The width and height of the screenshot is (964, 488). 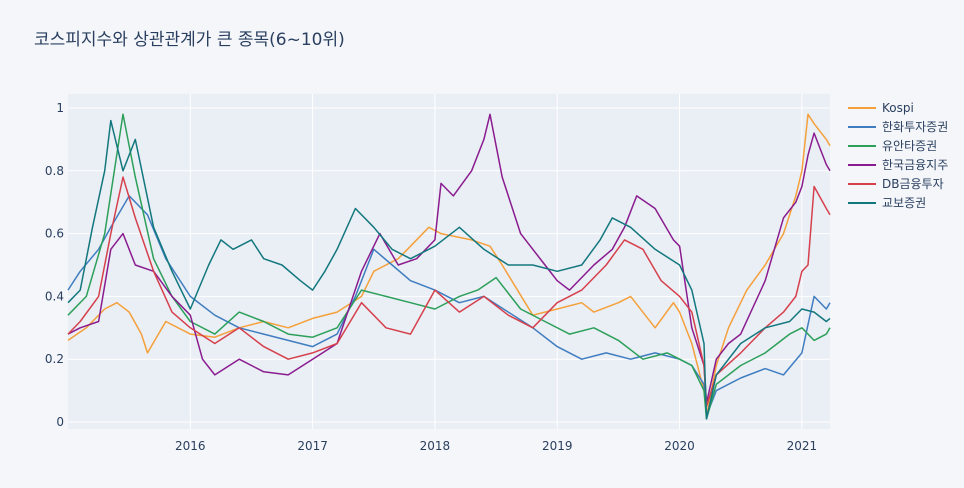 What do you see at coordinates (557, 446) in the screenshot?
I see `x-tick-label: 2019` at bounding box center [557, 446].